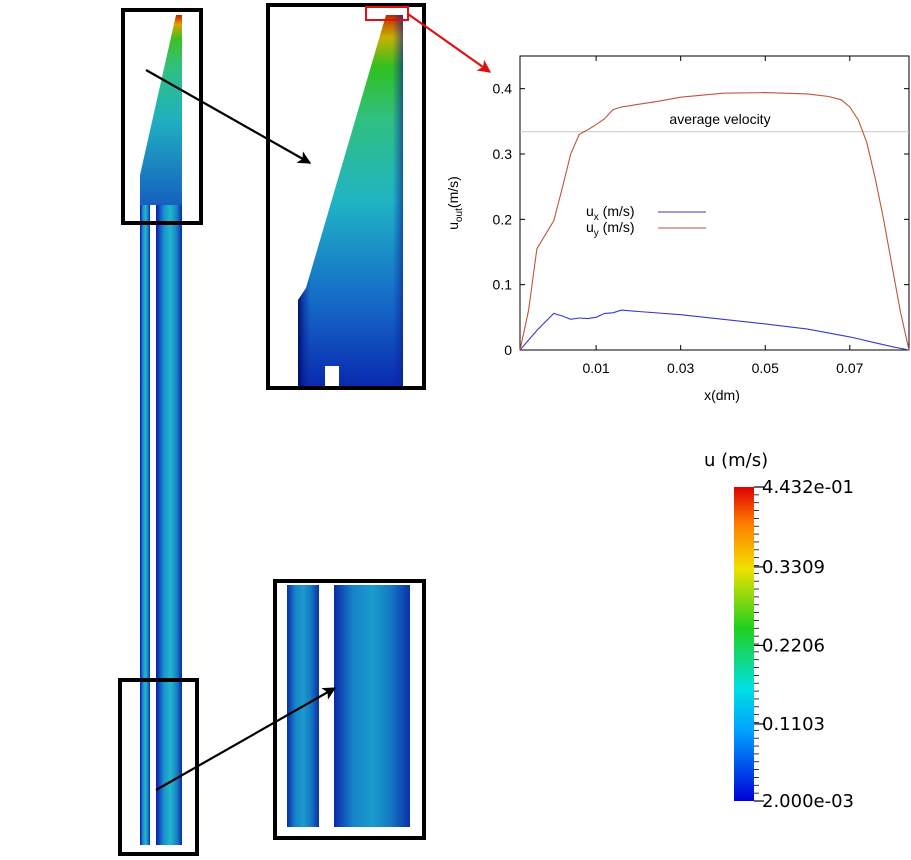 This screenshot has width=911, height=860. What do you see at coordinates (793, 724) in the screenshot?
I see `colorbar-tick-label: 0.1103` at bounding box center [793, 724].